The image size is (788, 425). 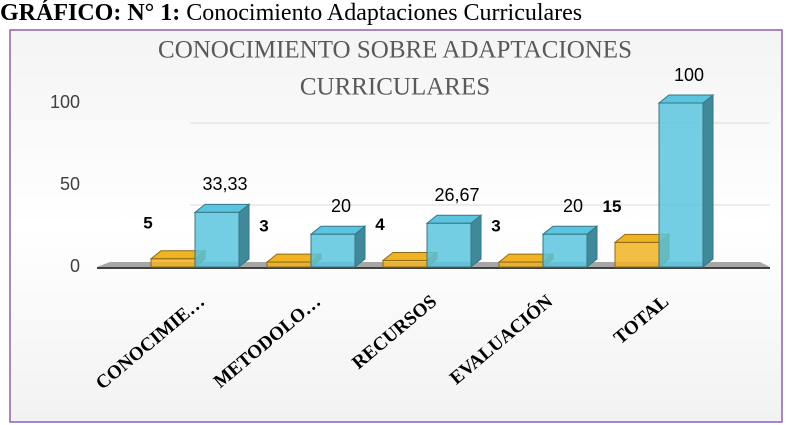 What do you see at coordinates (689, 75) in the screenshot?
I see `data-label: 100` at bounding box center [689, 75].